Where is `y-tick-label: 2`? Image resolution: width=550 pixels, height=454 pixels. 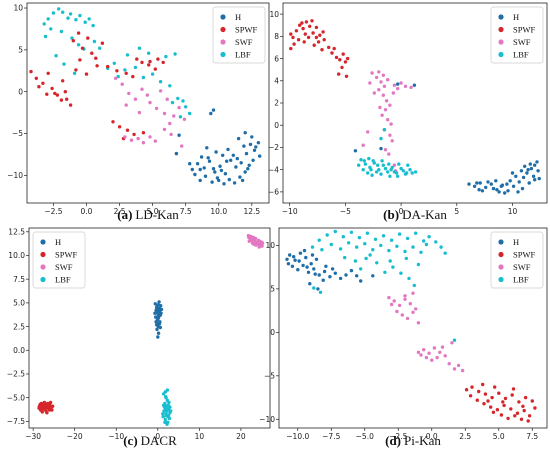
y-tick-label: 2 is located at coordinates (276, 103).